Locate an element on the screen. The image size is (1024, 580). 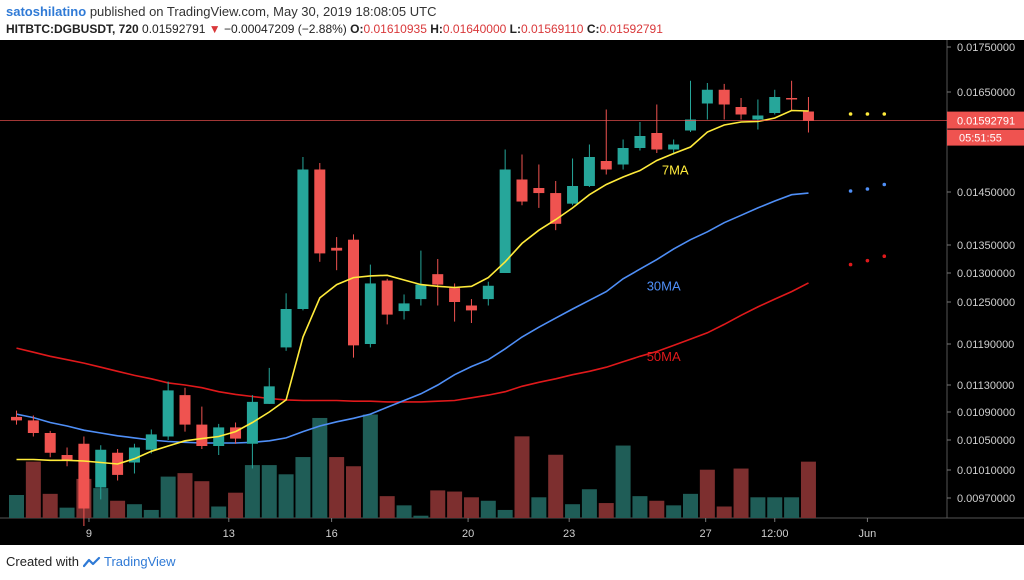
created-with: Created with TradingView is located at coordinates (91, 561).